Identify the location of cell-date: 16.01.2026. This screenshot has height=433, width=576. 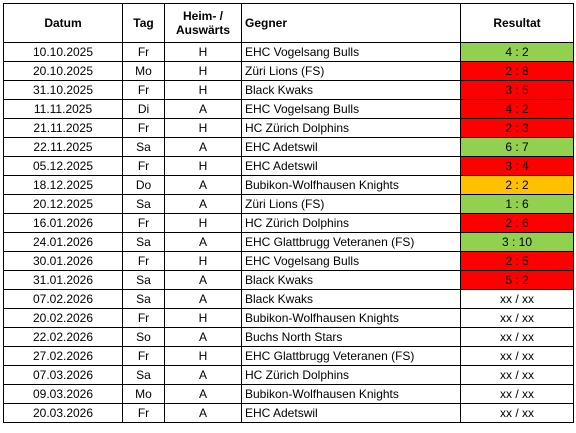
(63, 223).